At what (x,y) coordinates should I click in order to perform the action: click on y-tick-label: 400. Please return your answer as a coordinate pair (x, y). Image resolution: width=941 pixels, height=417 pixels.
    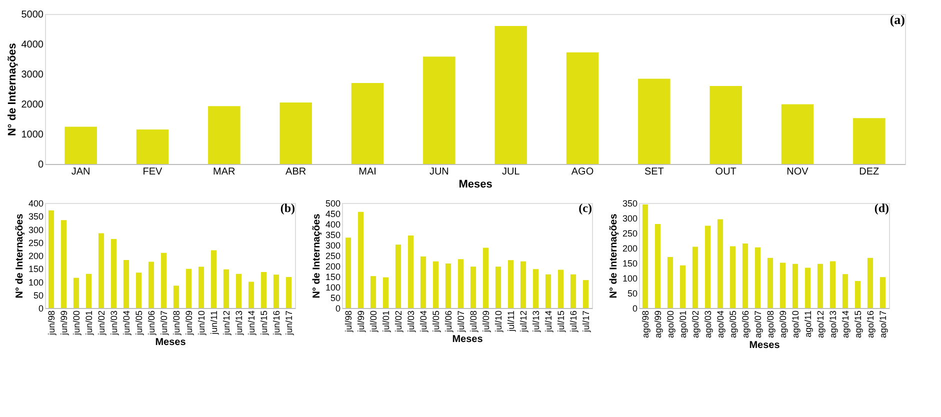
    Looking at the image, I should click on (36, 203).